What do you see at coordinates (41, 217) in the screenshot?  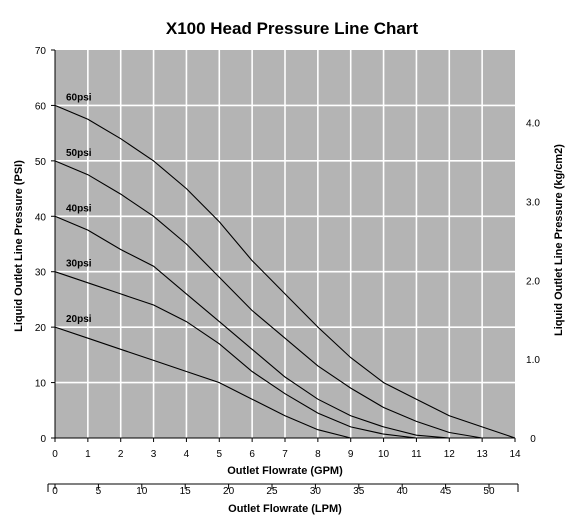 I see `y-tick-label: 40` at bounding box center [41, 217].